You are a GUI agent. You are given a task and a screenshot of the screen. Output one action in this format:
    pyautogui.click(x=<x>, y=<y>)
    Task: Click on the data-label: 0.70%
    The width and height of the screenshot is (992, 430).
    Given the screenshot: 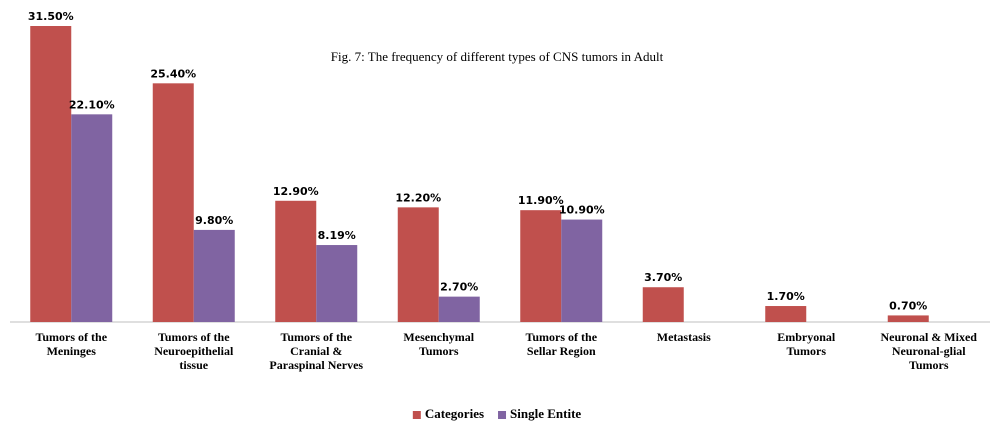 What is the action you would take?
    pyautogui.click(x=908, y=305)
    